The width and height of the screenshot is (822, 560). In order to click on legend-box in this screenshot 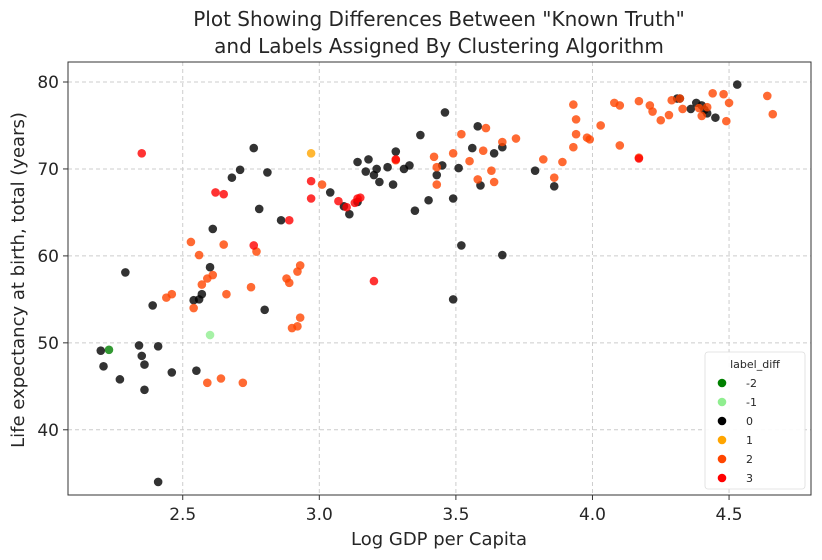, I will do `click(755, 420)`.